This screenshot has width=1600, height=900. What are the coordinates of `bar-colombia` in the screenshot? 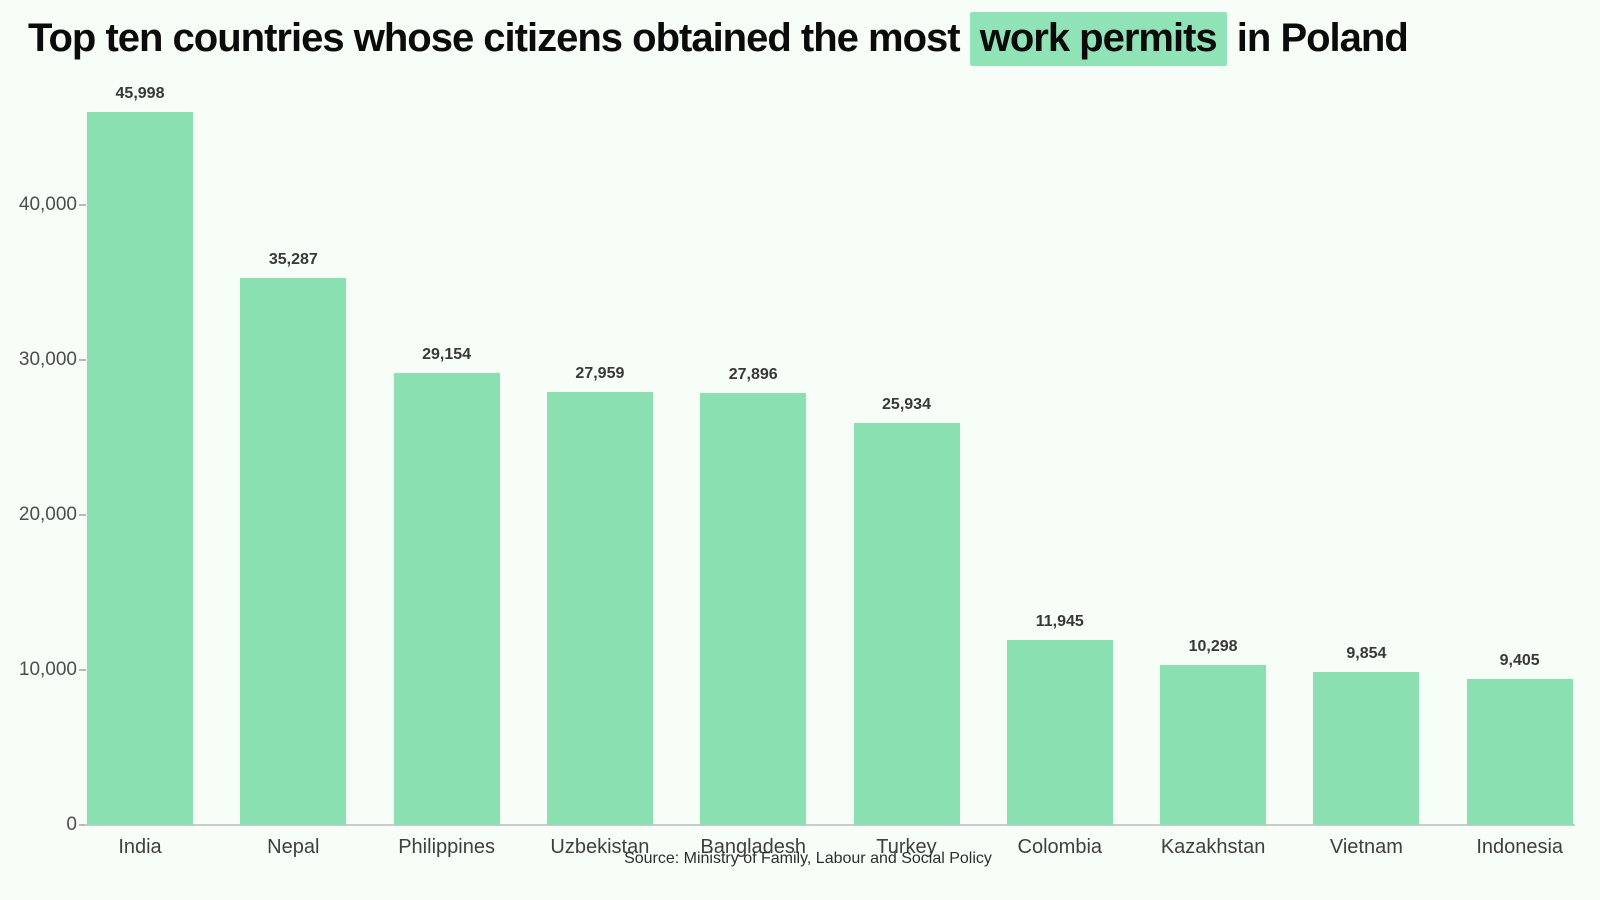 It's located at (1059, 732).